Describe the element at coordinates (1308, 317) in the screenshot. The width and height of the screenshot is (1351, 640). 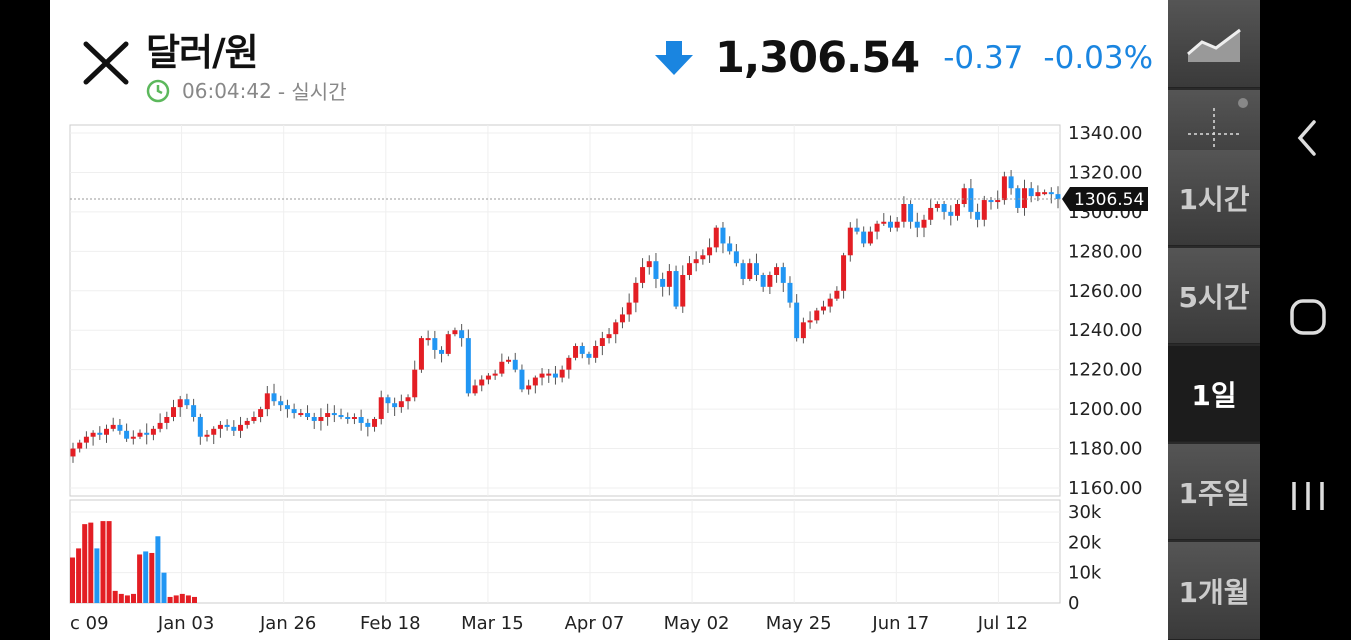
I see `home-button` at that location.